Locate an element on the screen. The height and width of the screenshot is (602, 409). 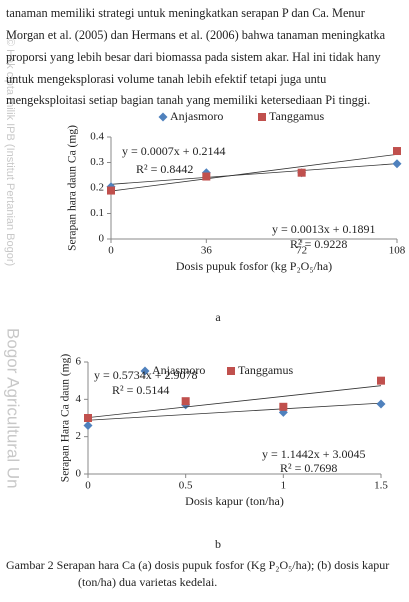
x-axis-label: Dosis kapur (ton/ha) is located at coordinates (234, 501).